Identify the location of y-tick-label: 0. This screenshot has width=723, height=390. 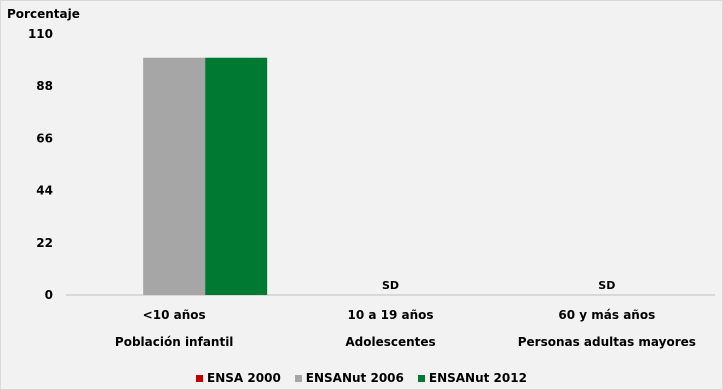
(49, 295).